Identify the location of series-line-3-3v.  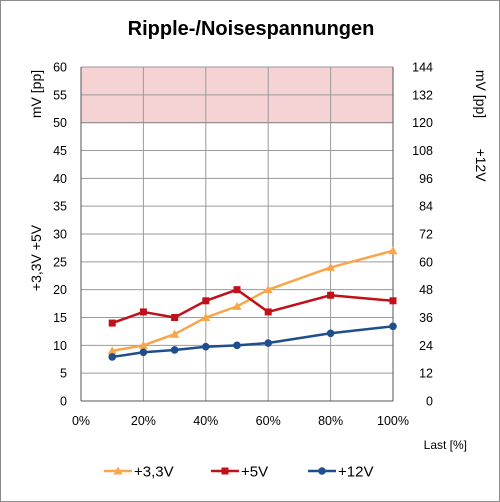
(252, 301).